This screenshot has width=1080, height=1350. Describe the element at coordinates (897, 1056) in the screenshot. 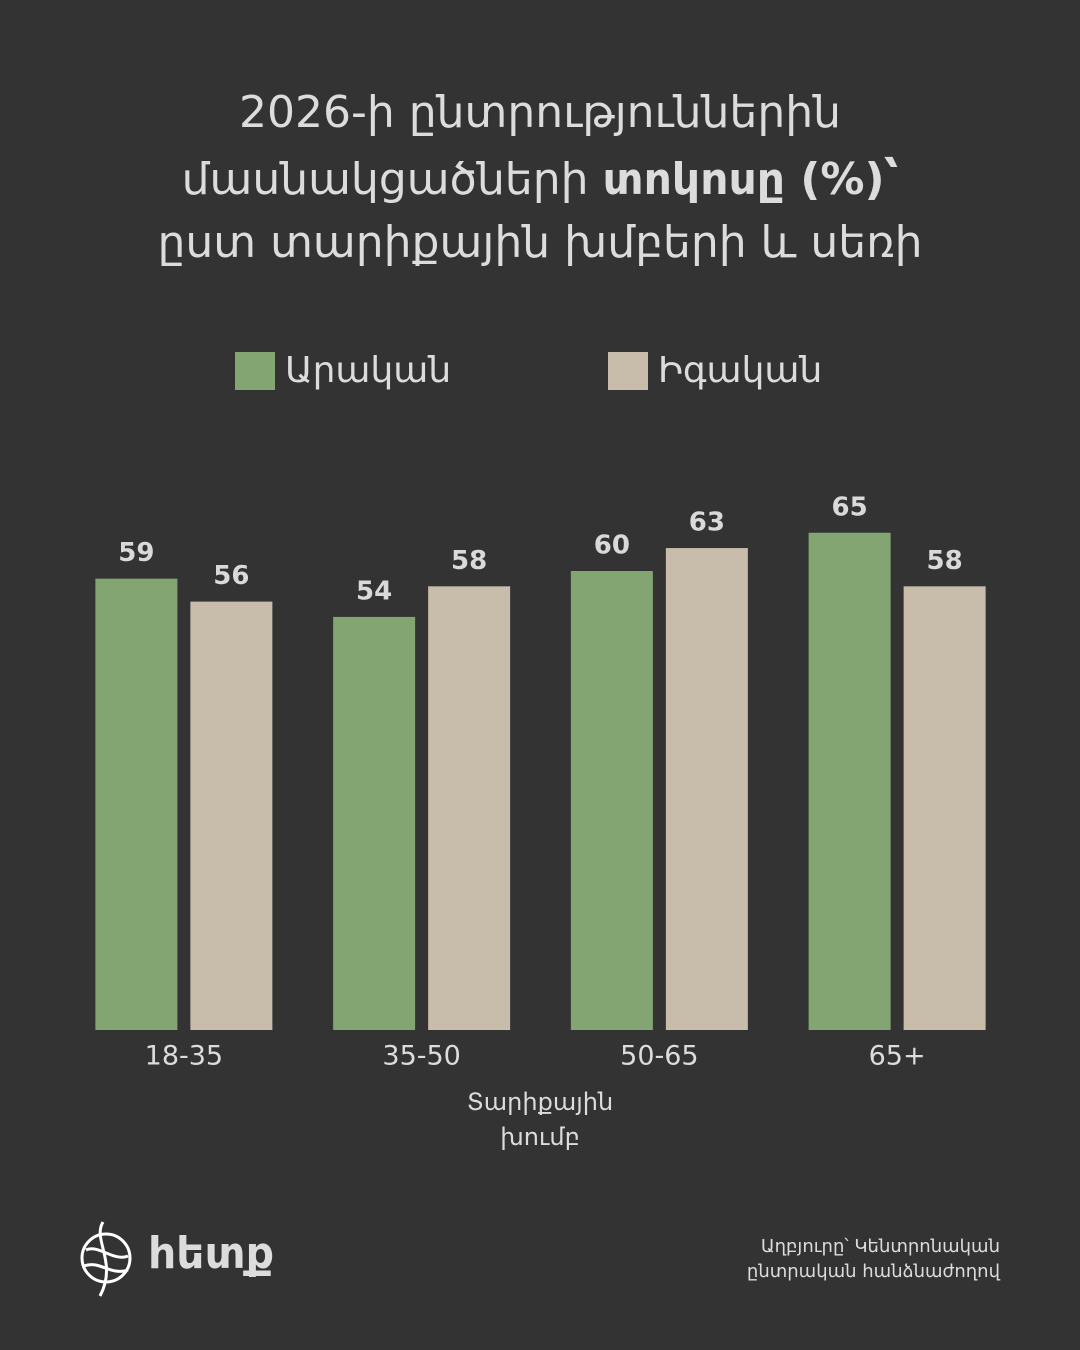

I see `x-tick-label: 65+` at that location.